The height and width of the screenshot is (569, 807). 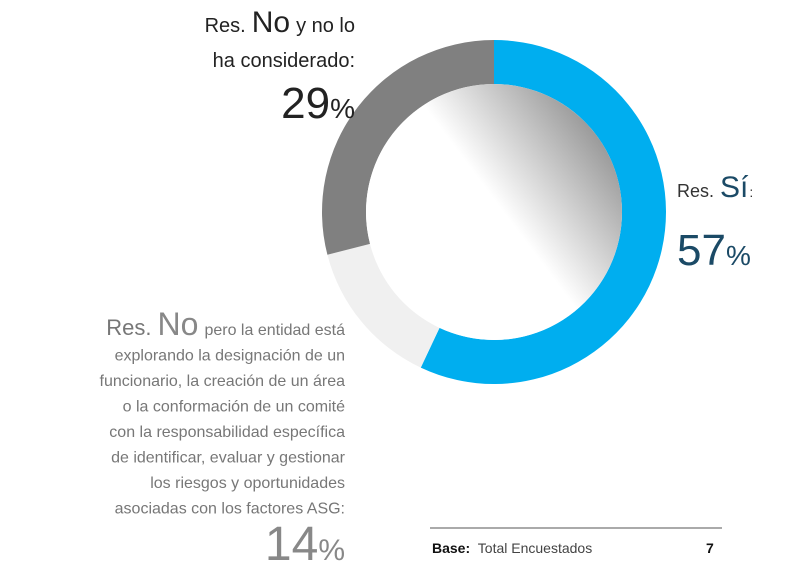 What do you see at coordinates (701, 250) in the screenshot?
I see `value-number: 57` at bounding box center [701, 250].